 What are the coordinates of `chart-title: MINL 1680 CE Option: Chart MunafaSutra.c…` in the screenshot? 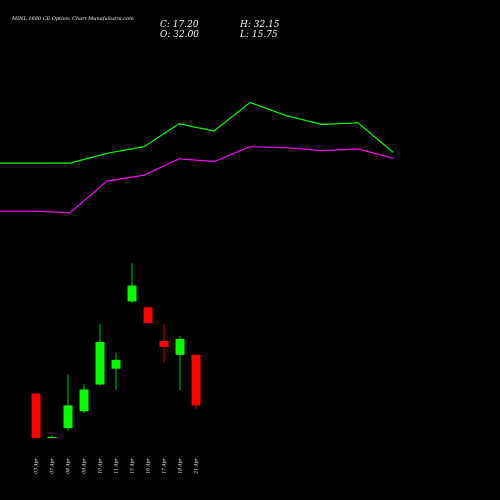 It's located at (72, 19).